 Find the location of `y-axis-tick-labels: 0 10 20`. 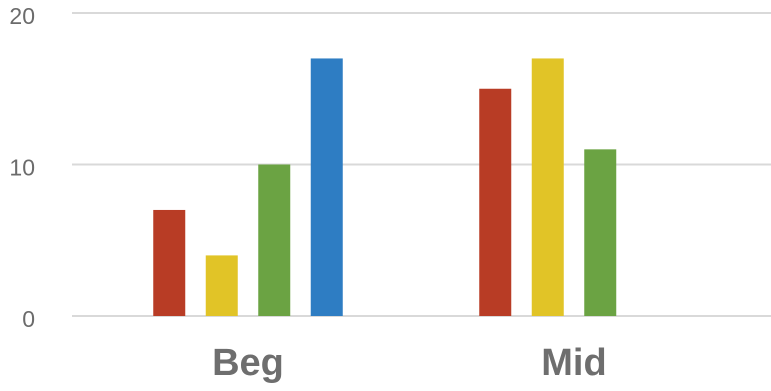

y-axis-tick-labels: 0 10 20 is located at coordinates (22, 167).